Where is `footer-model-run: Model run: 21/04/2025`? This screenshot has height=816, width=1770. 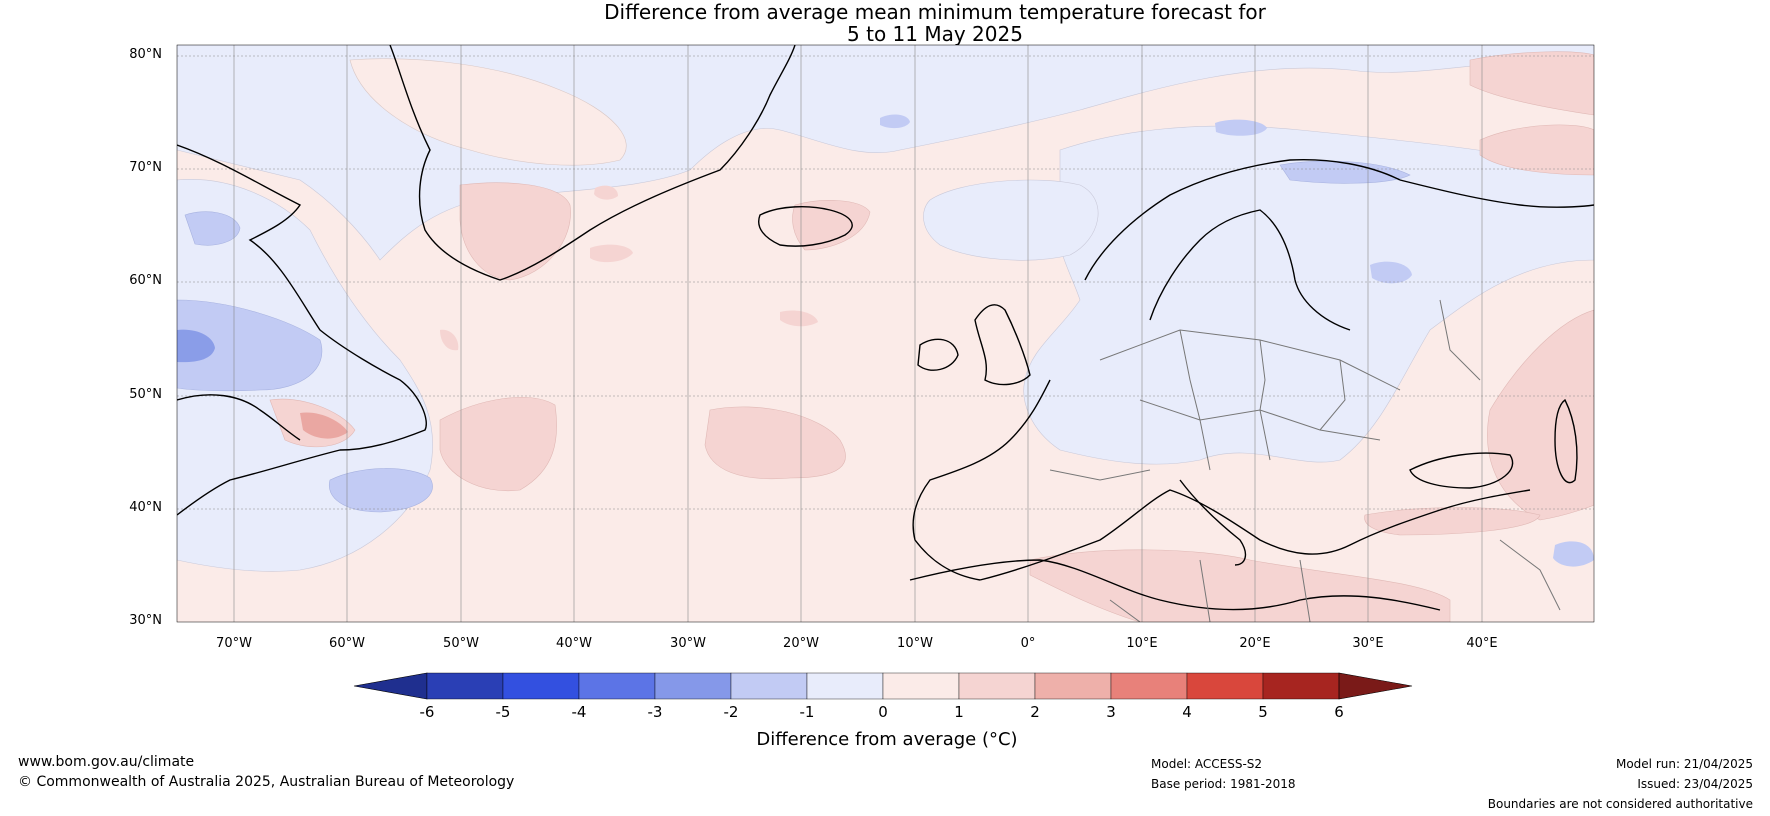 footer-model-run: Model run: 21/04/2025 is located at coordinates (1684, 764).